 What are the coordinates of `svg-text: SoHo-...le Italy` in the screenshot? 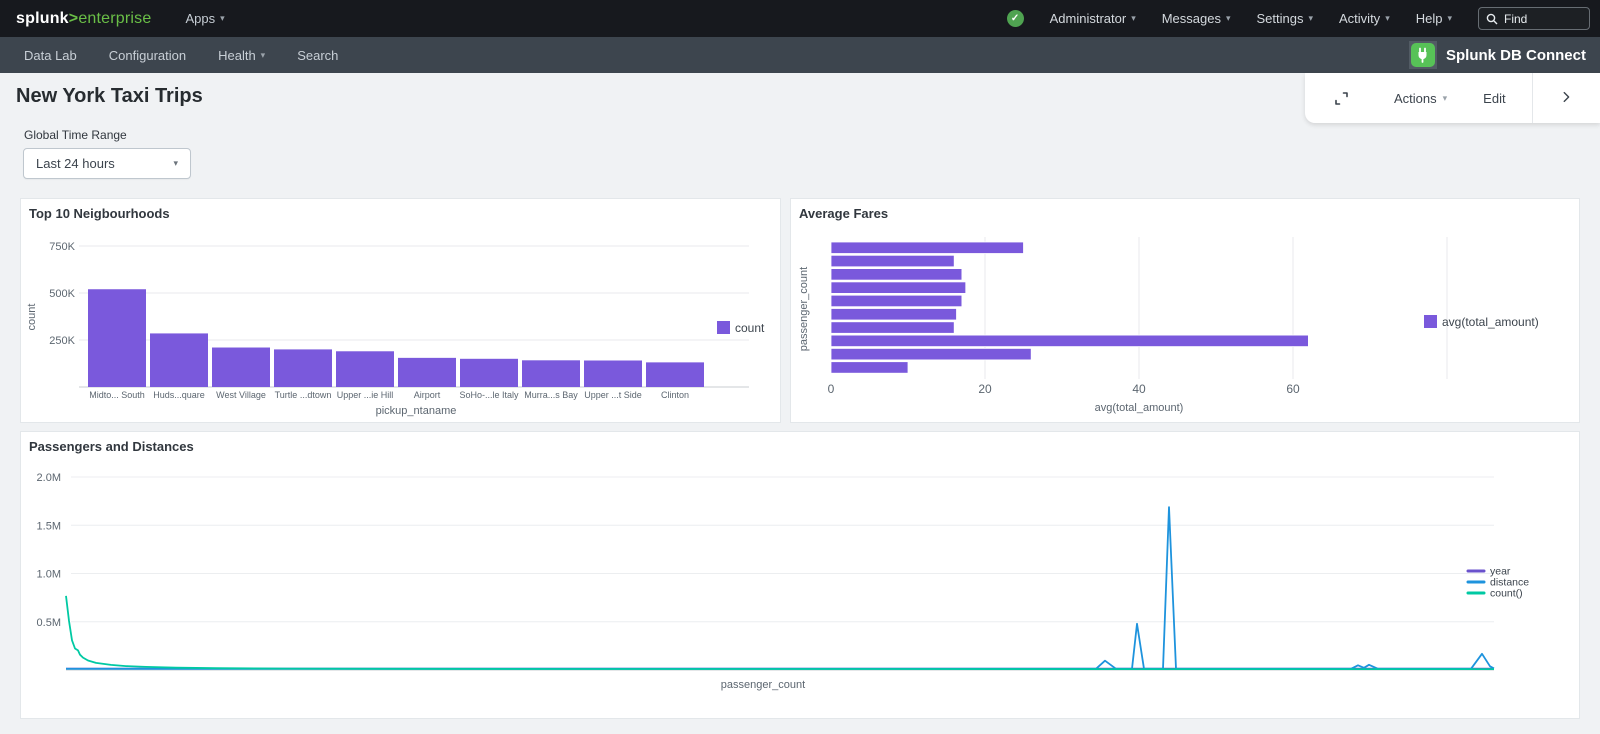 It's located at (489, 395).